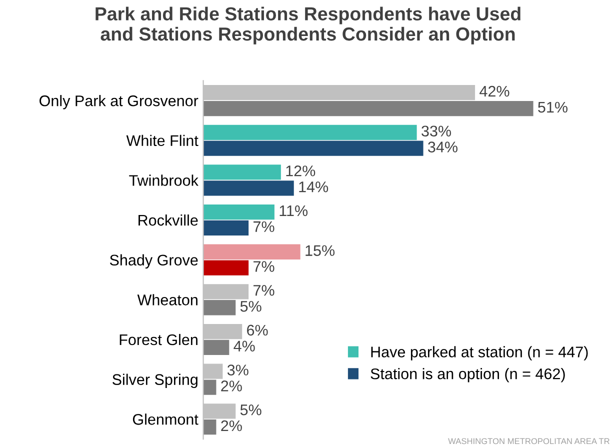 This screenshot has width=616, height=448. What do you see at coordinates (165, 419) in the screenshot?
I see `y-tick-label: Glenmont` at bounding box center [165, 419].